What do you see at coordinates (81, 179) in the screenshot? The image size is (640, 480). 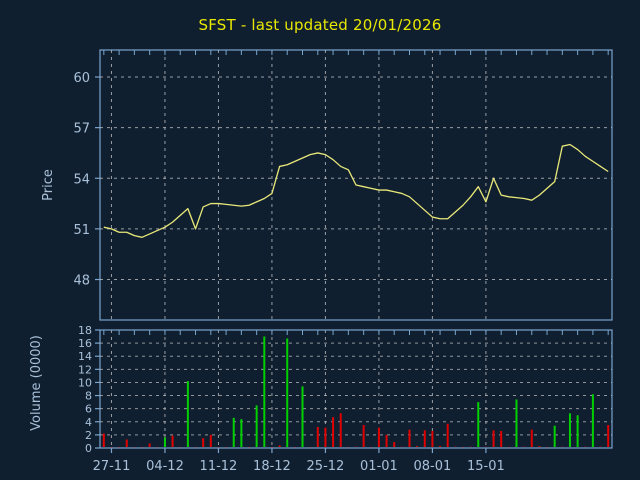 I see `price-tick-label: 54` at bounding box center [81, 179].